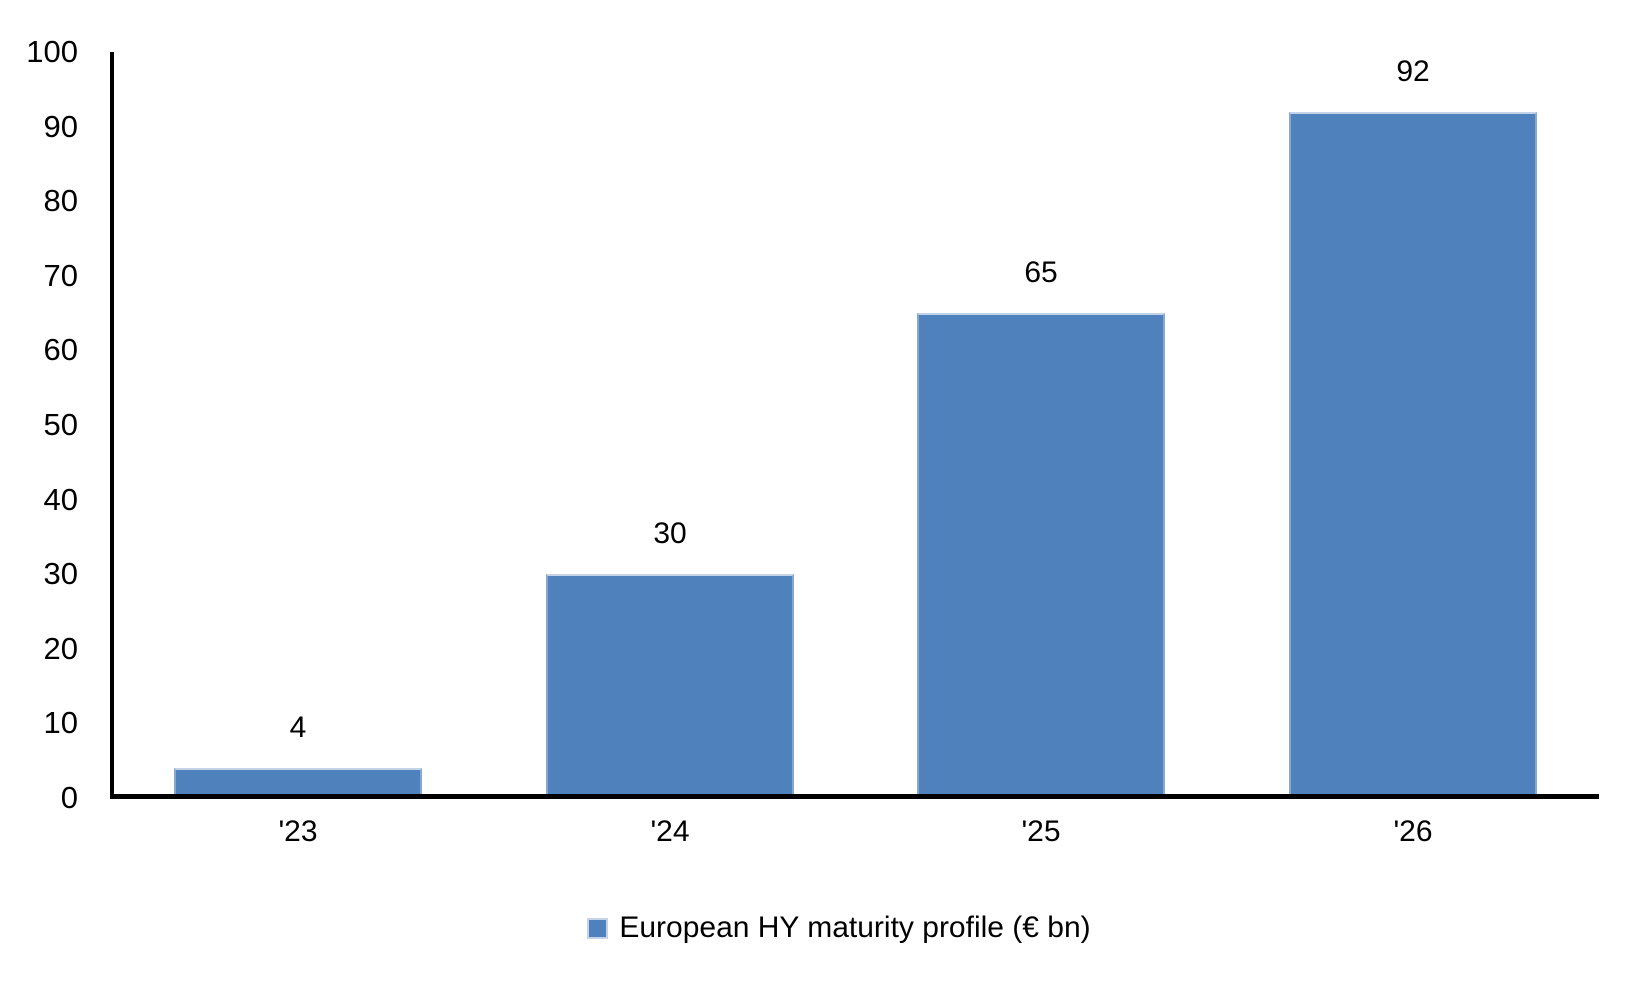 The width and height of the screenshot is (1652, 990). I want to click on y-axis-tick-label: 60, so click(60, 349).